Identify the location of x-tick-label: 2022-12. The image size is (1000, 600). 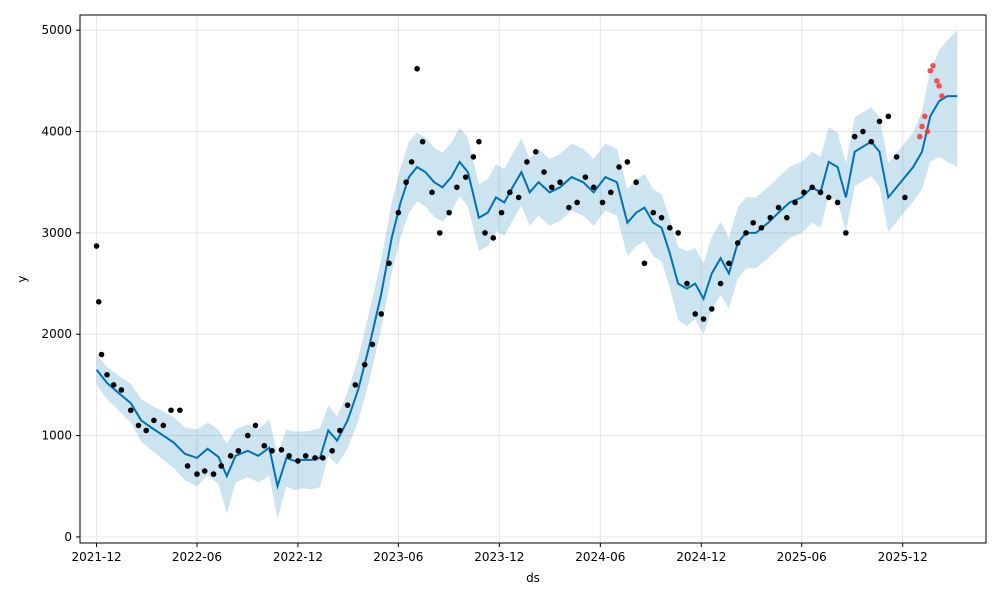
(298, 557).